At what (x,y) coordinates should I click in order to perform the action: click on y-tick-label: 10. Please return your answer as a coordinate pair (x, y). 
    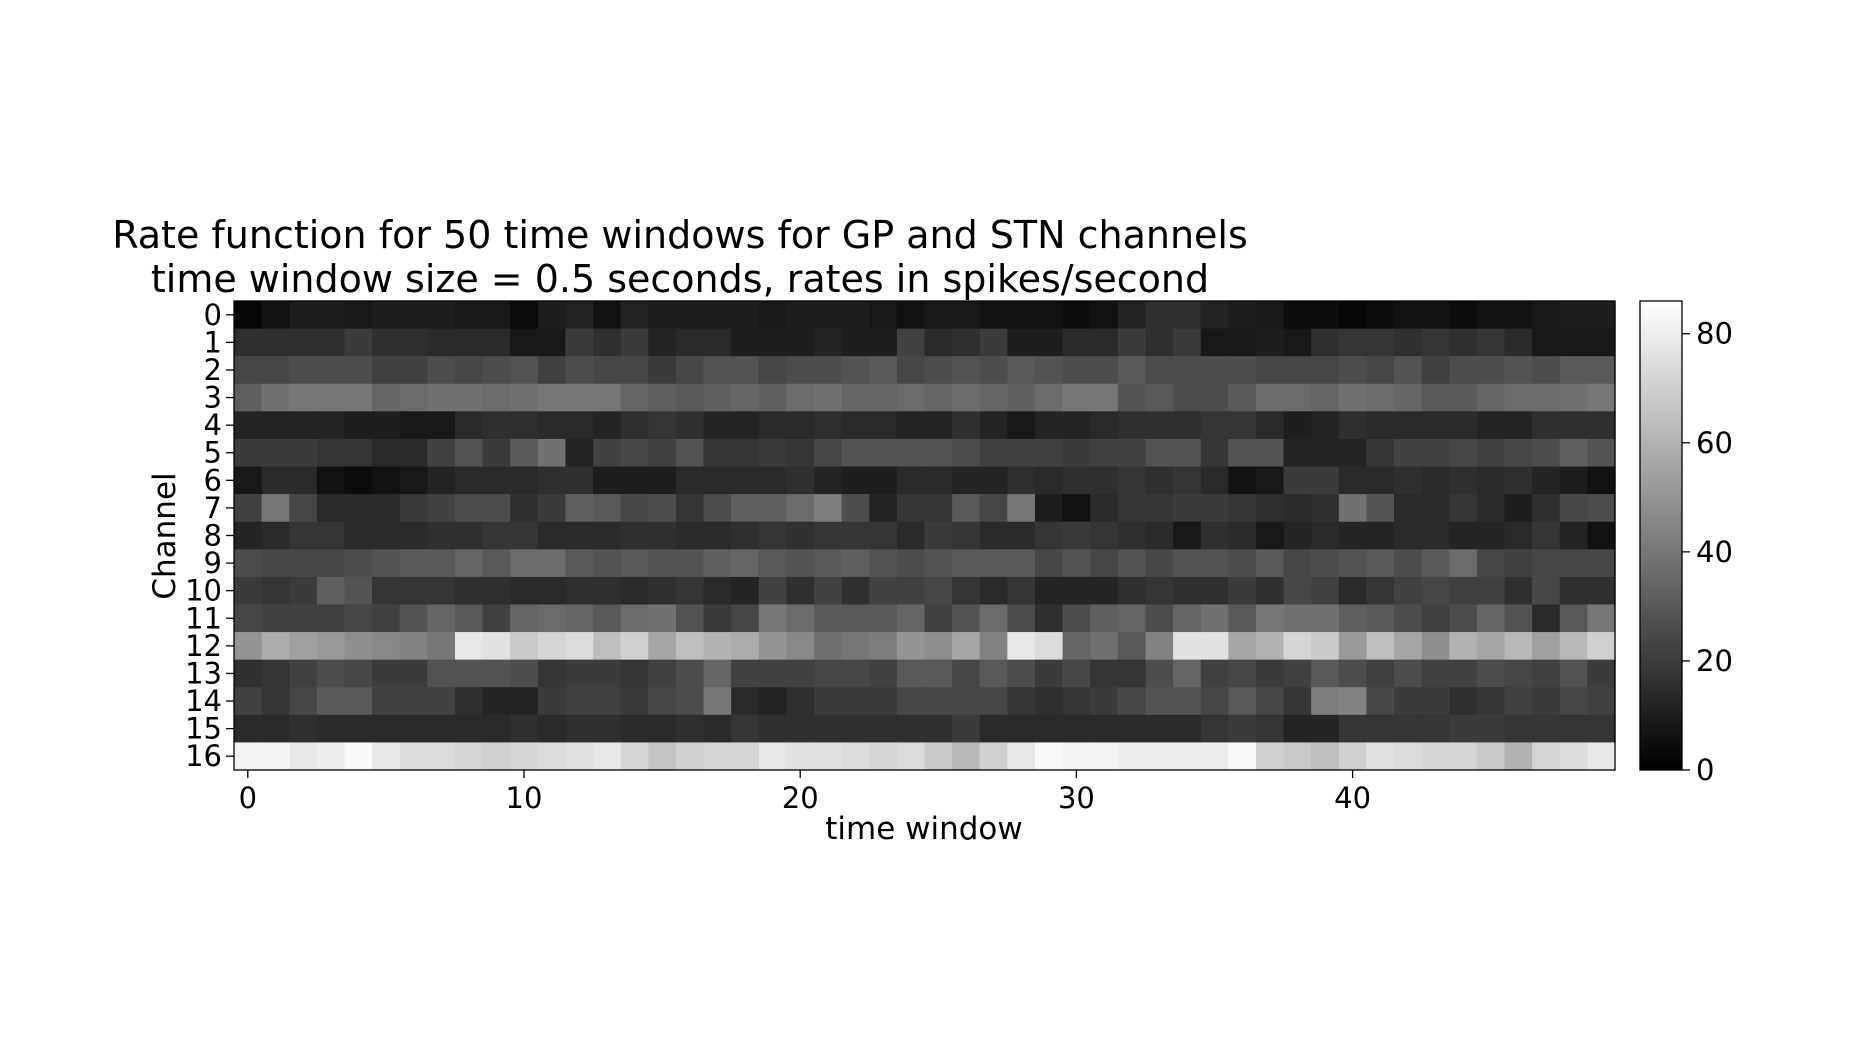
    Looking at the image, I should click on (203, 591).